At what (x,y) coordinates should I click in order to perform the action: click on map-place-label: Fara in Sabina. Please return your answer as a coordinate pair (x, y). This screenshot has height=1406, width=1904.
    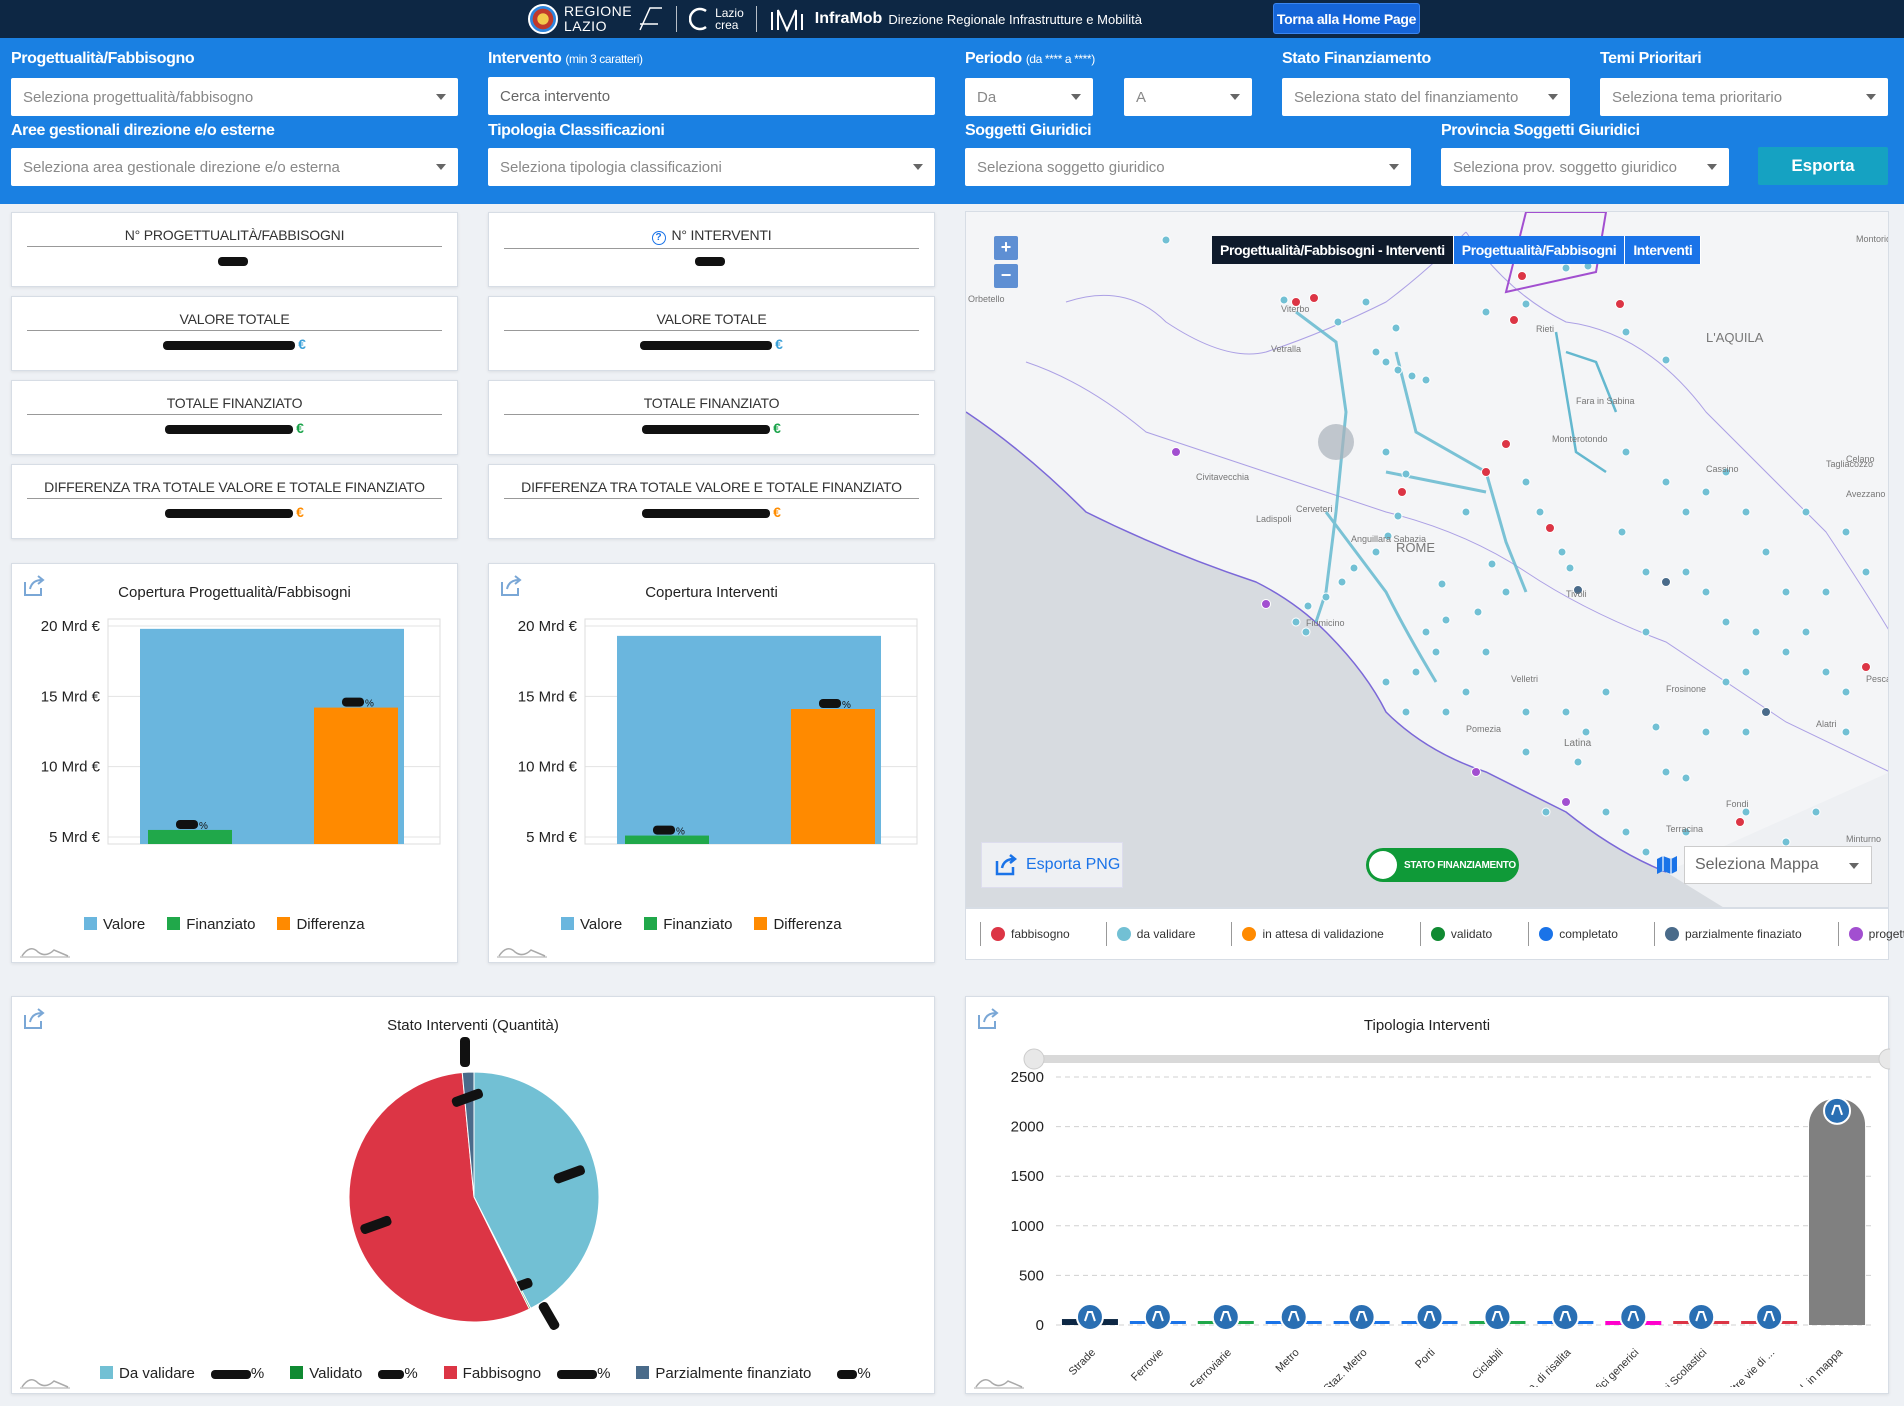
    Looking at the image, I should click on (1605, 401).